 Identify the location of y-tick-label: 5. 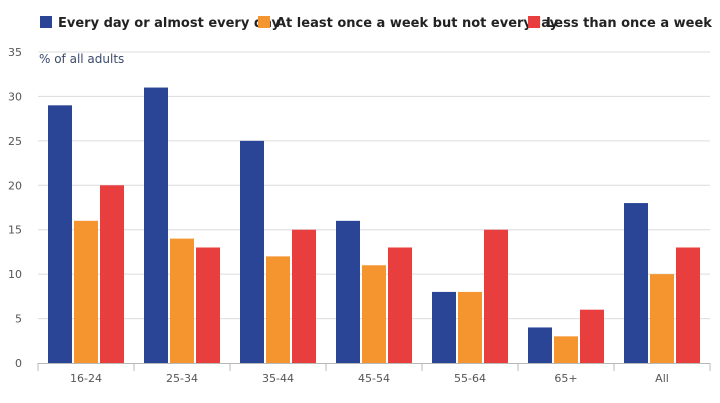
(18, 319).